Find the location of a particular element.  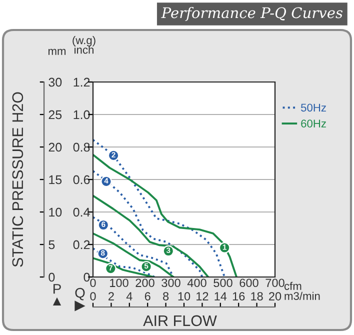

x2-tick-label: 10 is located at coordinates (184, 296).